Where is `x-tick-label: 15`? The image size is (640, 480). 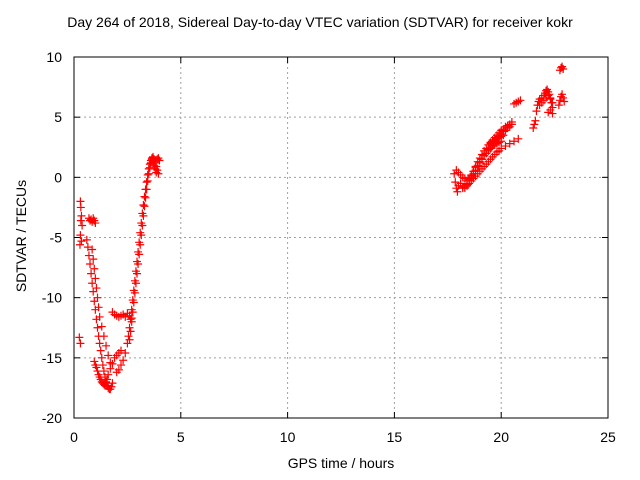 x-tick-label: 15 is located at coordinates (395, 437).